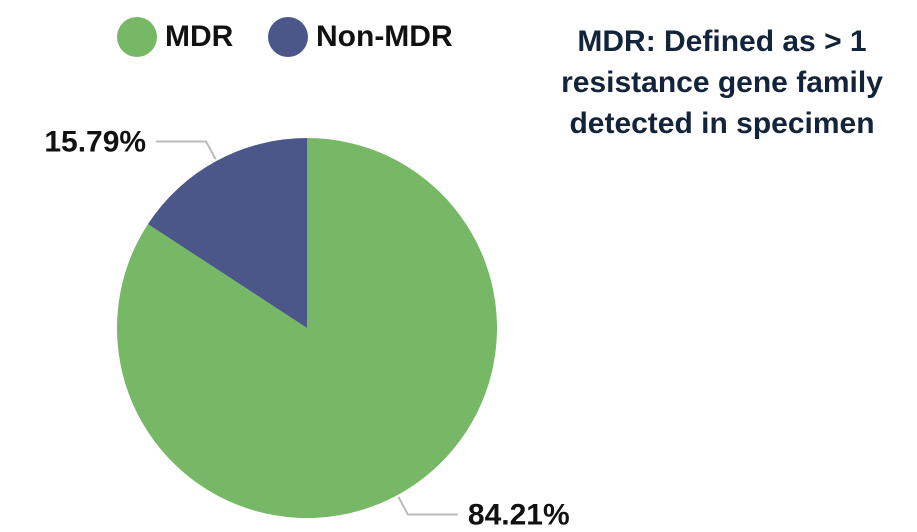  What do you see at coordinates (721, 123) in the screenshot?
I see `annotation-line: detected in specimen` at bounding box center [721, 123].